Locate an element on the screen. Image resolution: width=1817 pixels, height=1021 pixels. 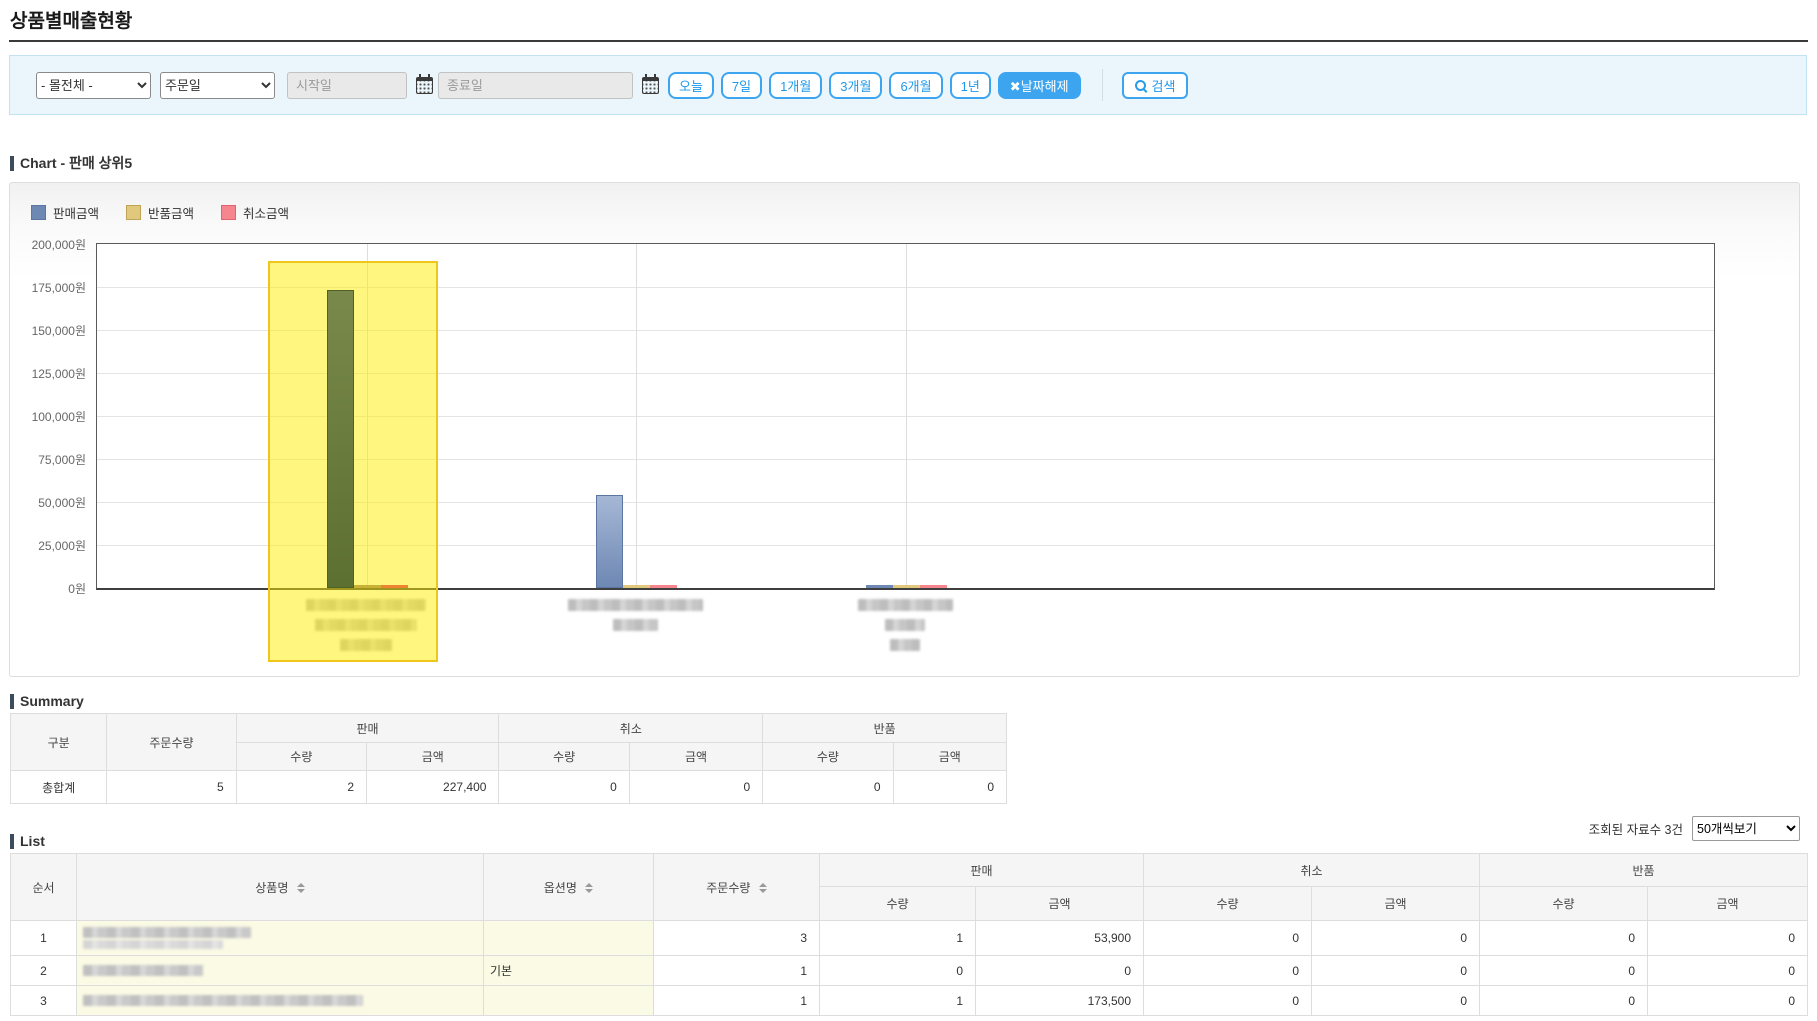
list-section-header: List is located at coordinates (27, 841).